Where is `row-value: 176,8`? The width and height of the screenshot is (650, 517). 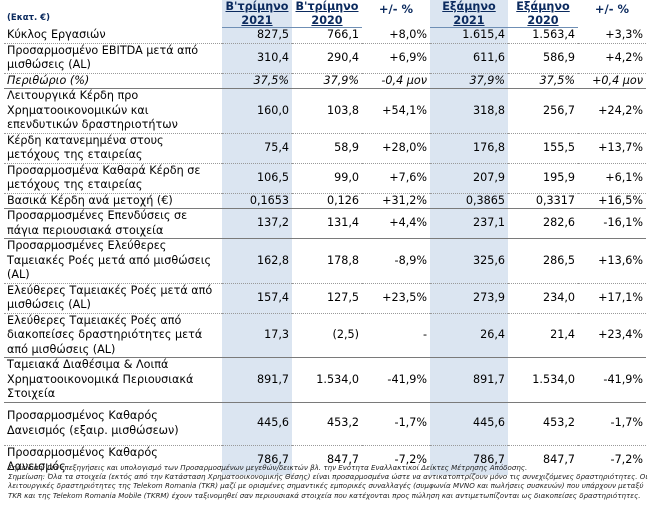 row-value: 176,8 is located at coordinates (469, 147).